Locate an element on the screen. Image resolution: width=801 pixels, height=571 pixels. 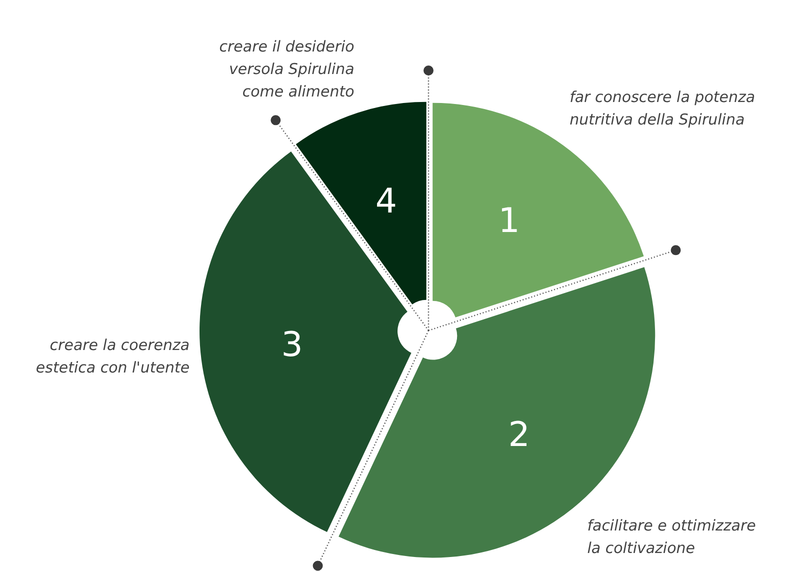
text: 3 is located at coordinates (292, 344).